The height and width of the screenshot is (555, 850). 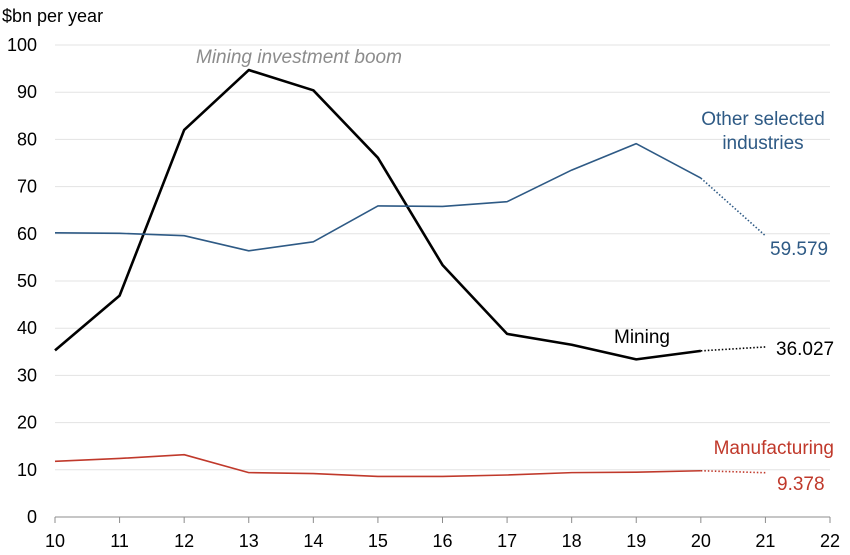 What do you see at coordinates (27, 187) in the screenshot?
I see `y-tick-label: 70` at bounding box center [27, 187].